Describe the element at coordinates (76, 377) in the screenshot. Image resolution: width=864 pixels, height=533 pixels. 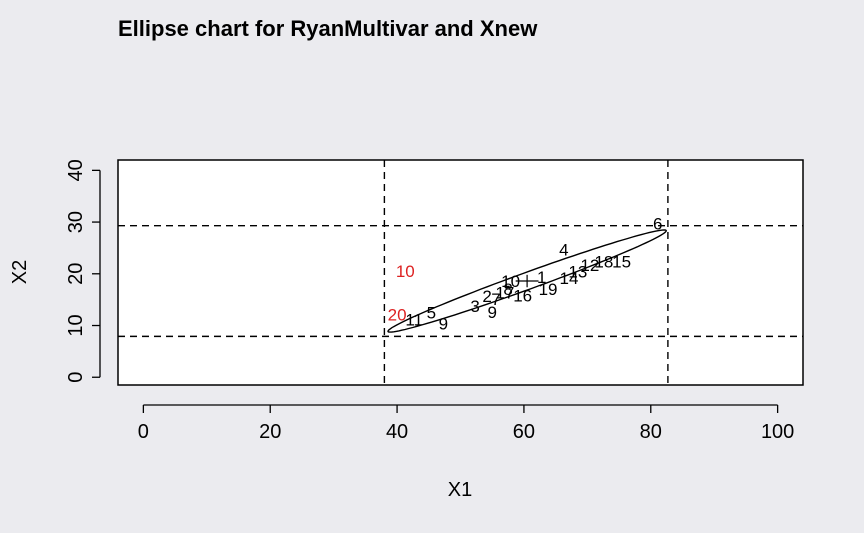
I see `y-tick-label: 0` at that location.